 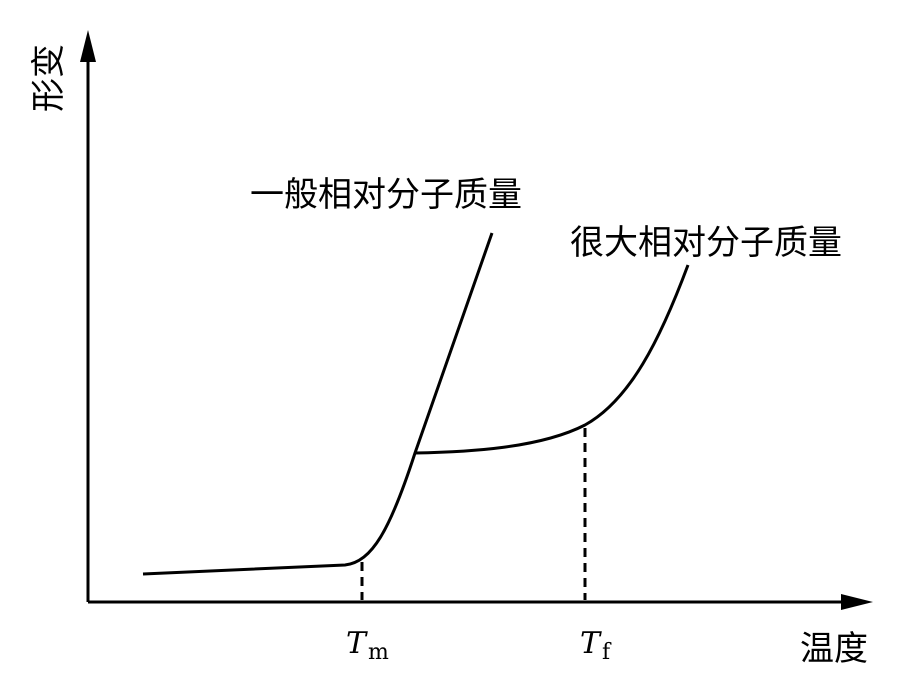 What do you see at coordinates (552, 359) in the screenshot?
I see `curve-large` at bounding box center [552, 359].